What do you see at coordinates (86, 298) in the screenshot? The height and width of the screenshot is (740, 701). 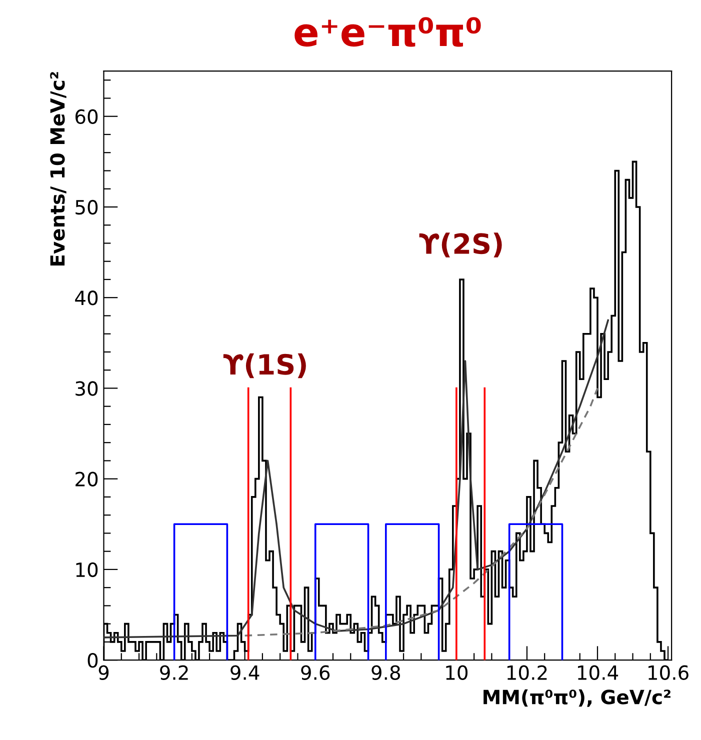 I see `y-tick-label: 40` at bounding box center [86, 298].